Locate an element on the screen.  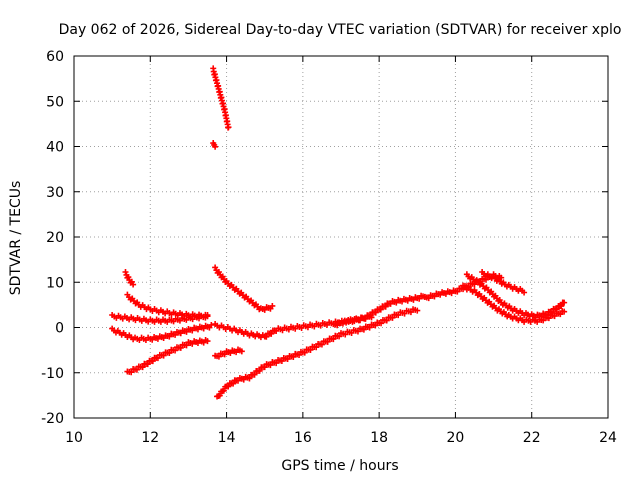
x-tick-label: 14 is located at coordinates (227, 438).